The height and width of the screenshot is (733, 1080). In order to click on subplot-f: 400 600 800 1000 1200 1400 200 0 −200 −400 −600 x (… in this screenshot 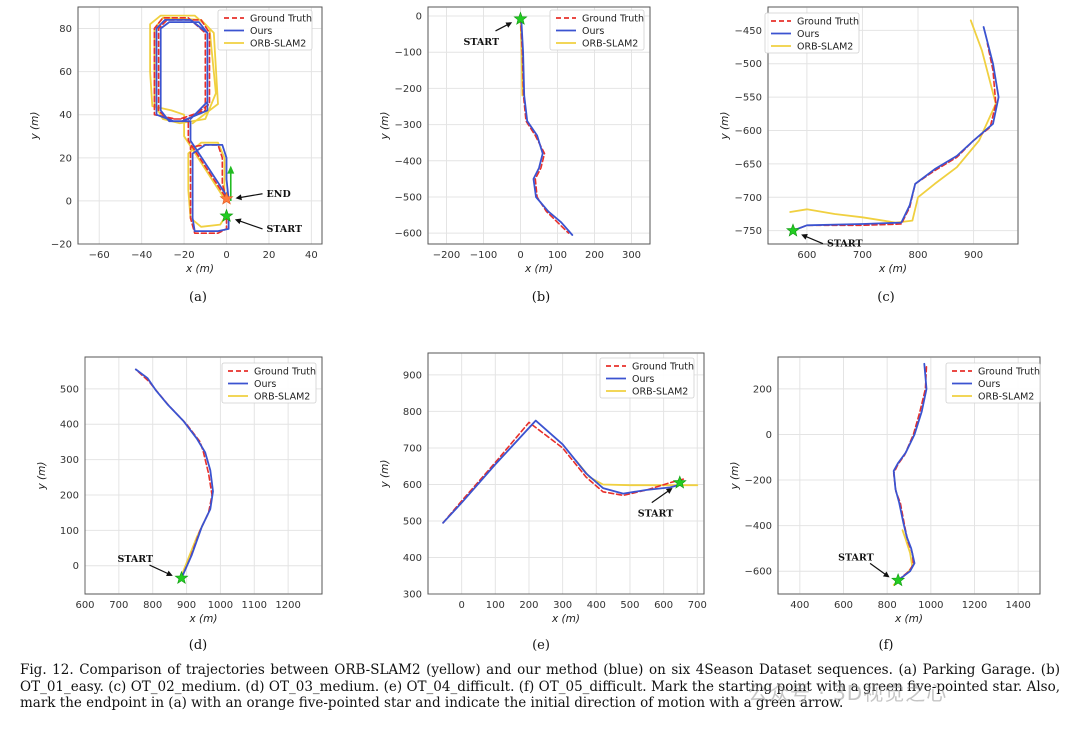, I will do `click(885, 504)`.